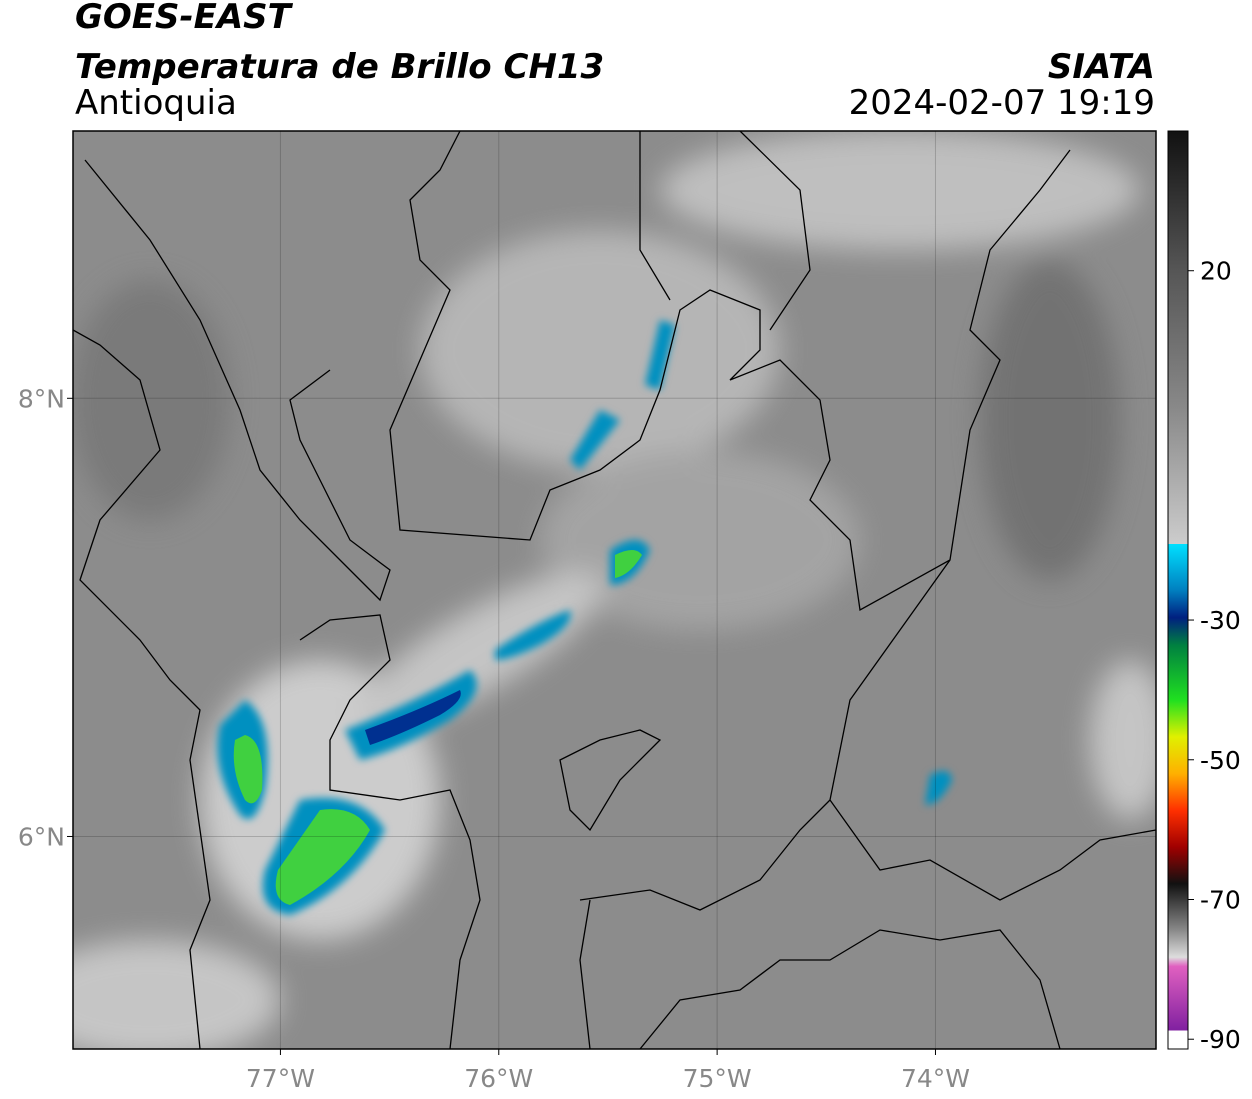 Image resolution: width=1252 pixels, height=1099 pixels. I want to click on colorbar, so click(1178, 590).